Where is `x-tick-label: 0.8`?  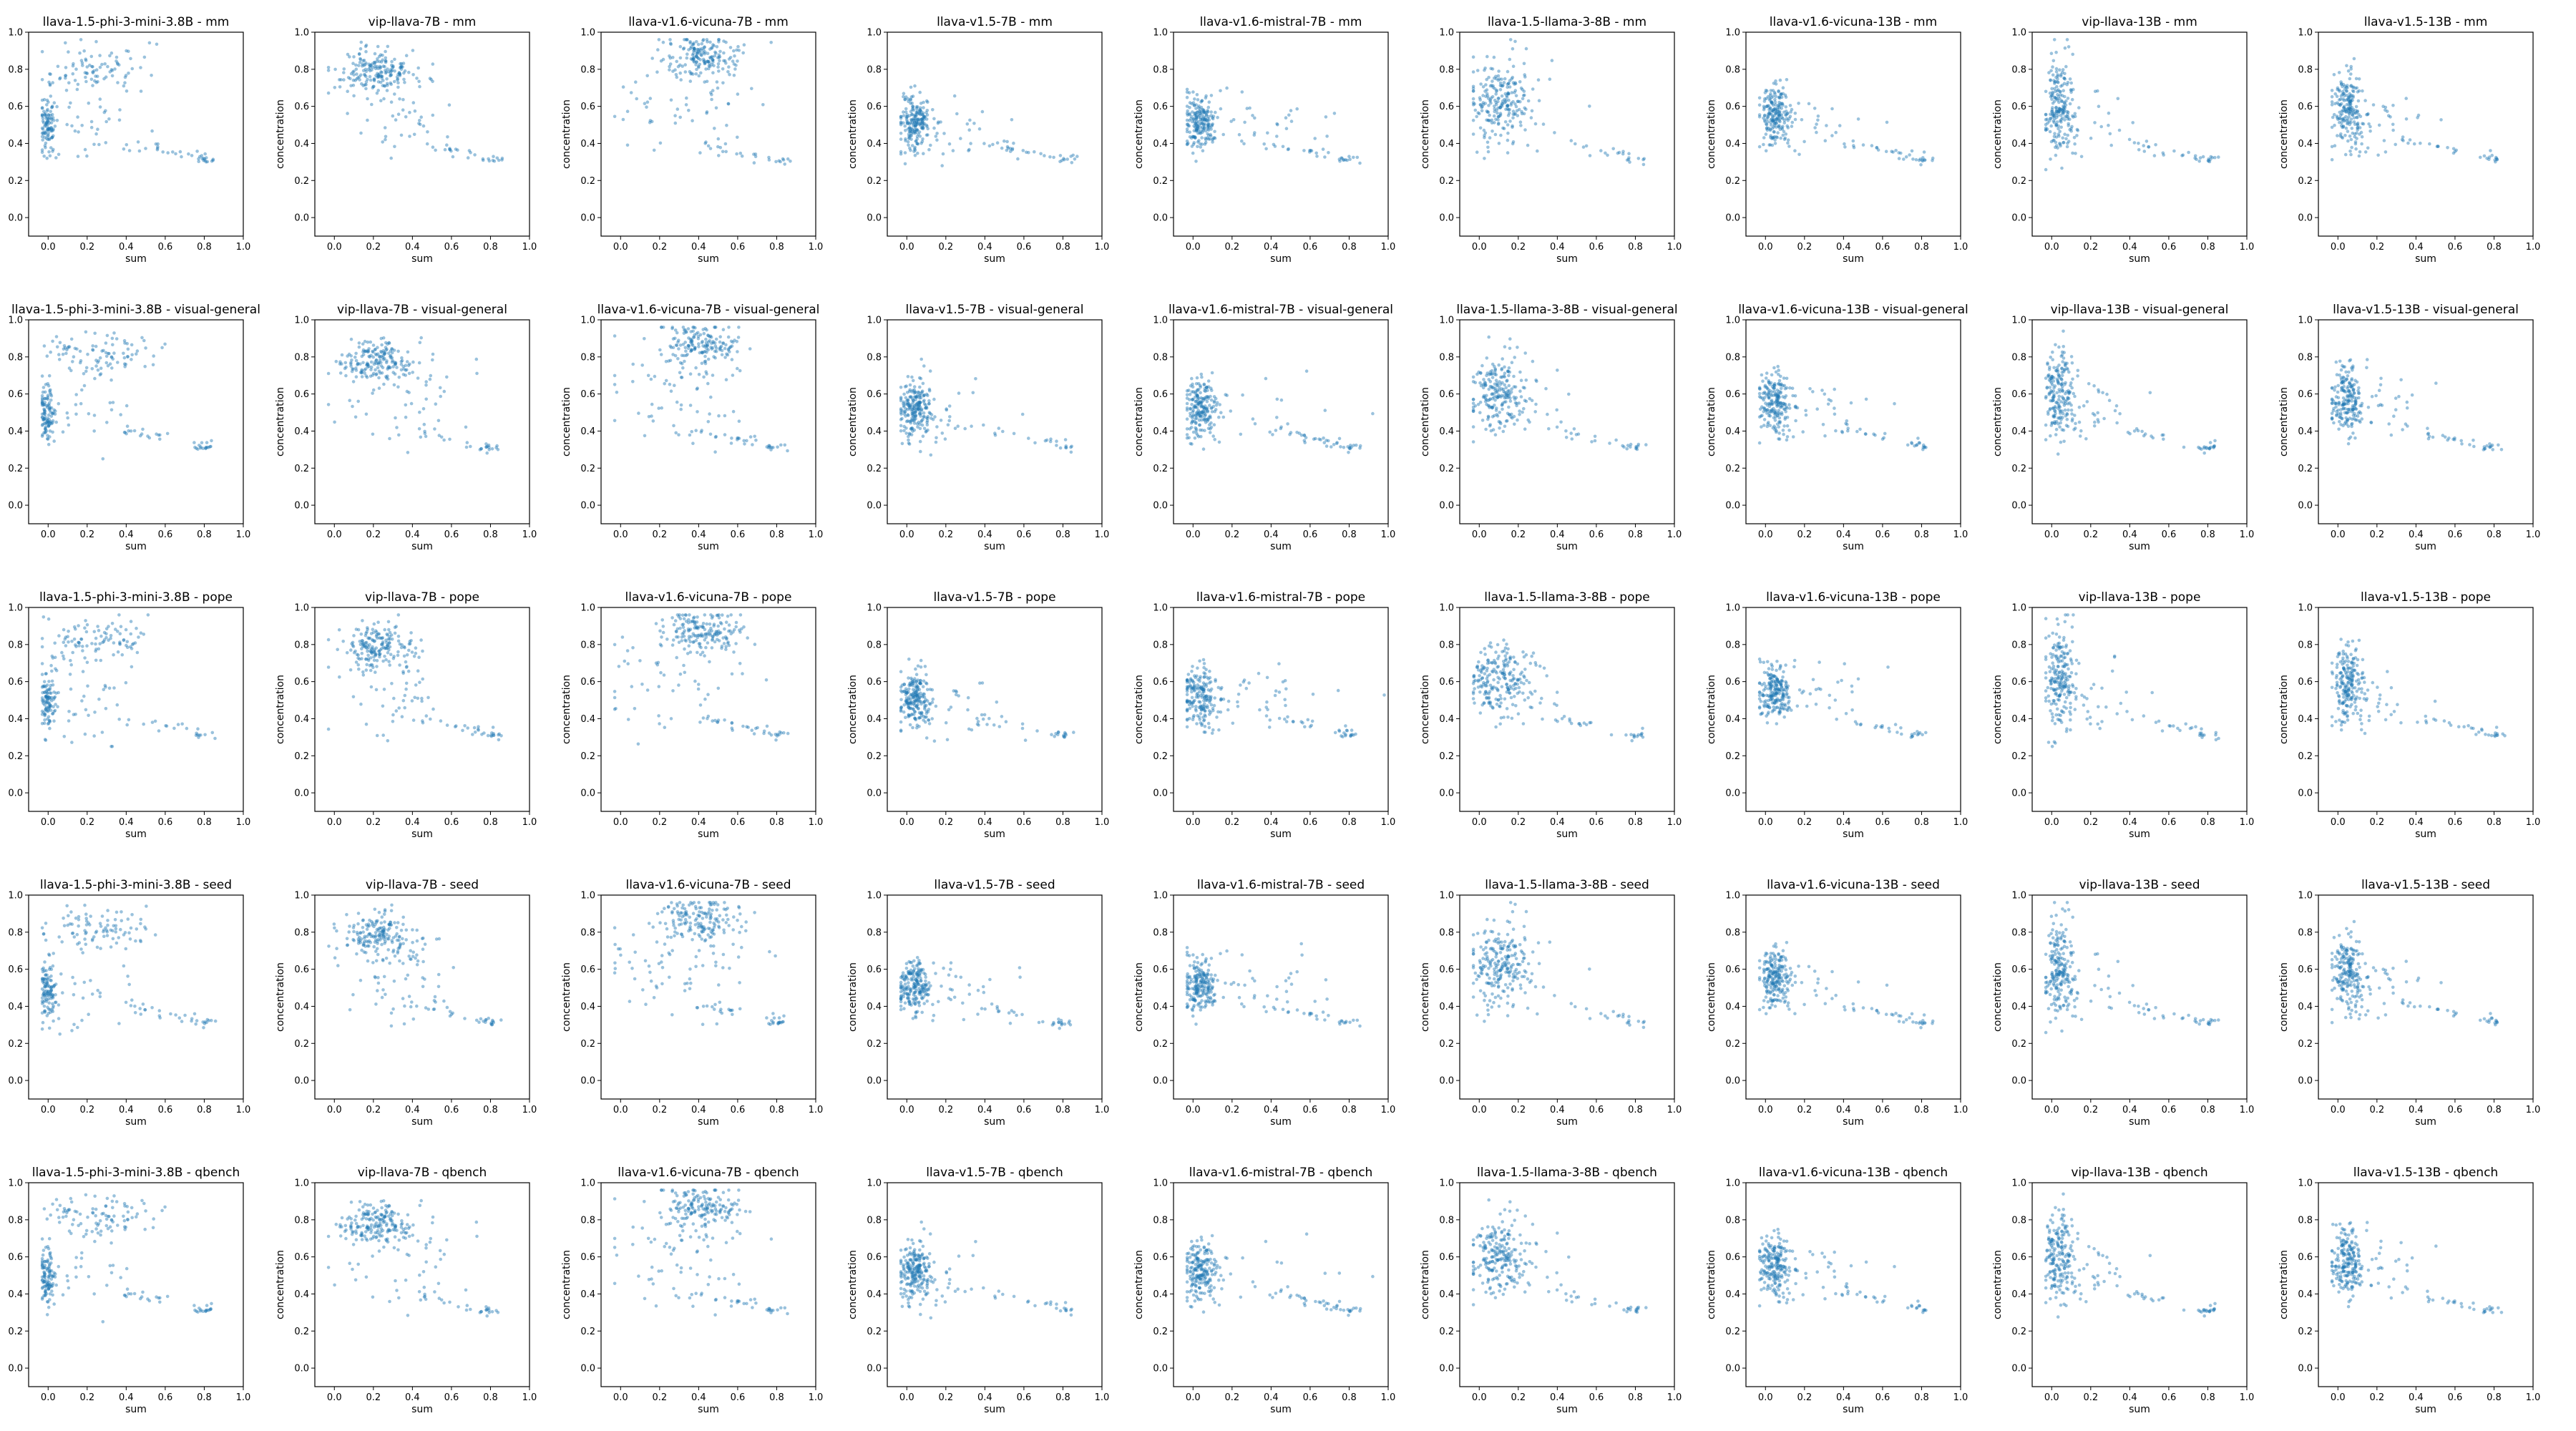 x-tick-label: 0.8 is located at coordinates (490, 534).